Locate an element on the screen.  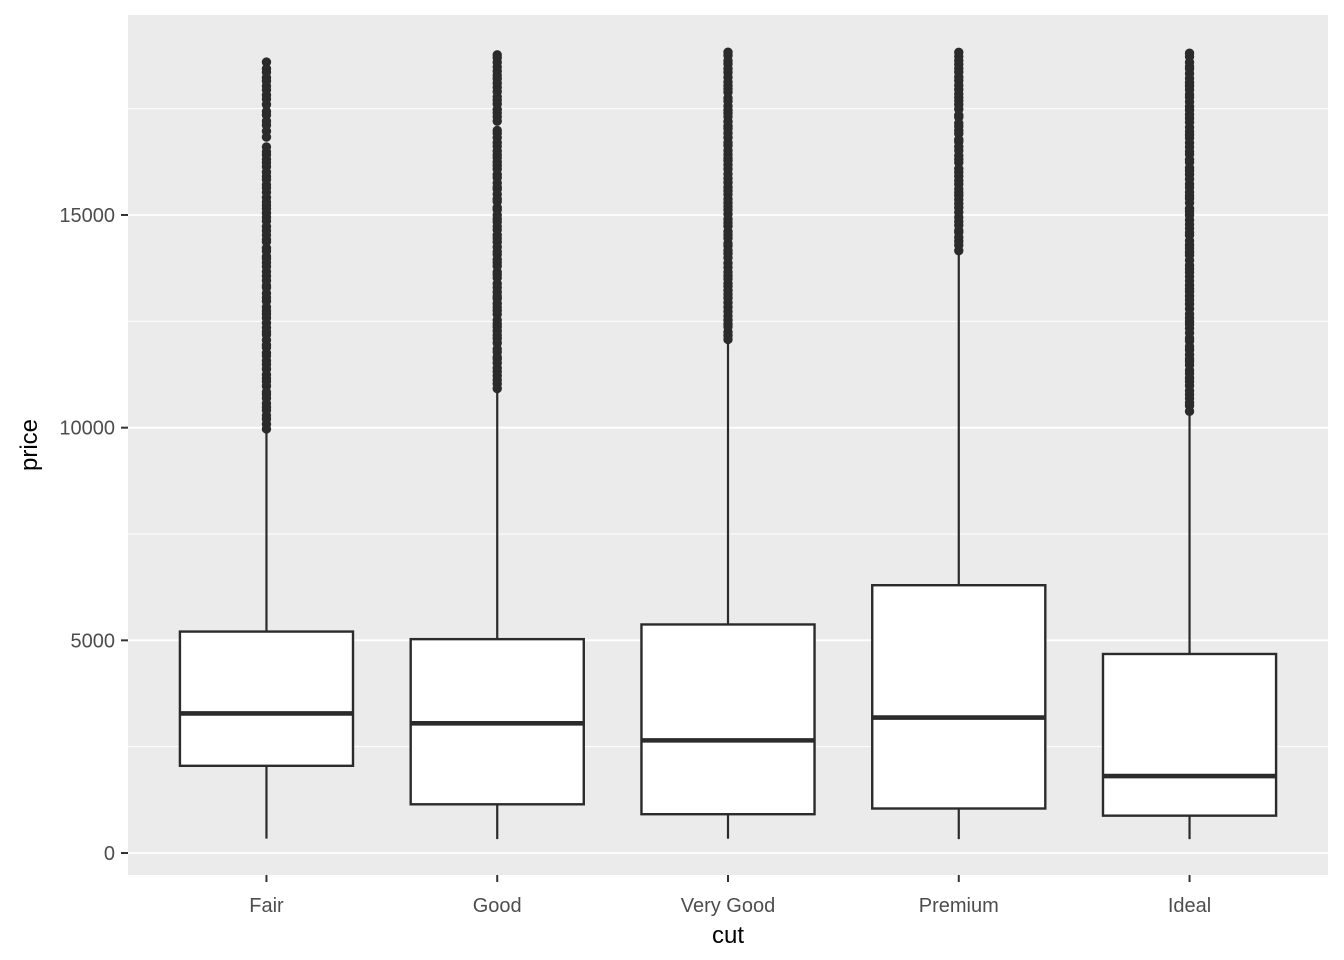
y-axis-title: price is located at coordinates (29, 445).